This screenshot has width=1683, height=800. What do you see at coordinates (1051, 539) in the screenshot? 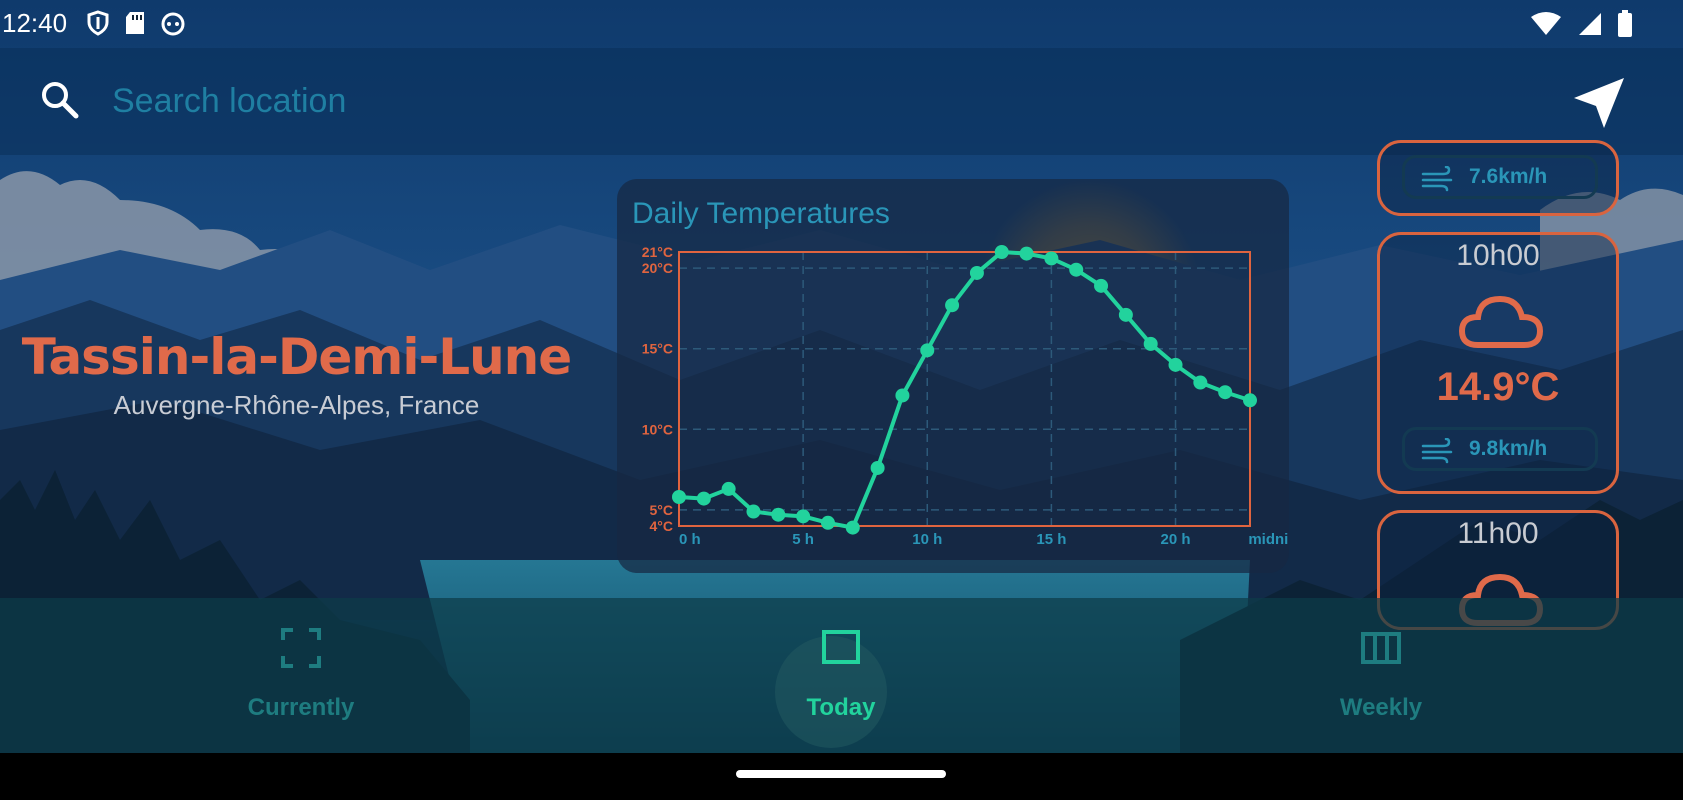
I see `x-tick-label: 15 h` at bounding box center [1051, 539].